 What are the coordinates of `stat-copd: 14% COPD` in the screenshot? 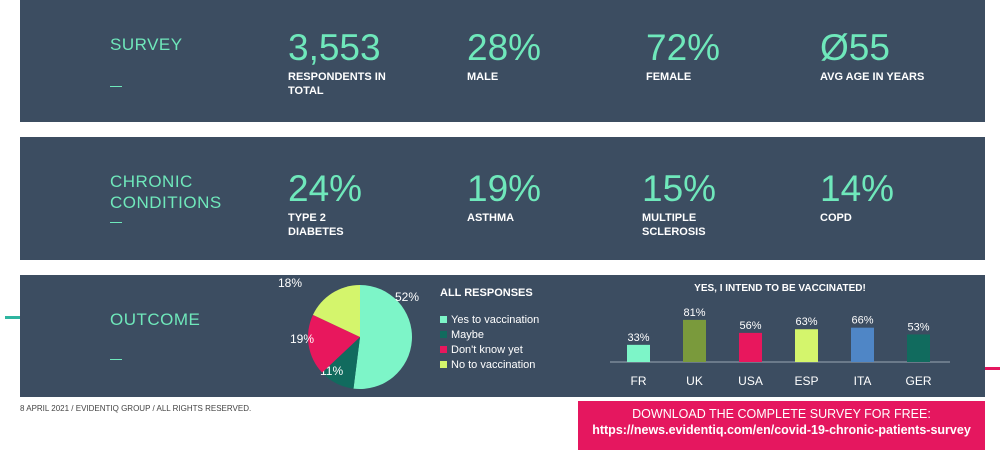 It's located at (857, 196).